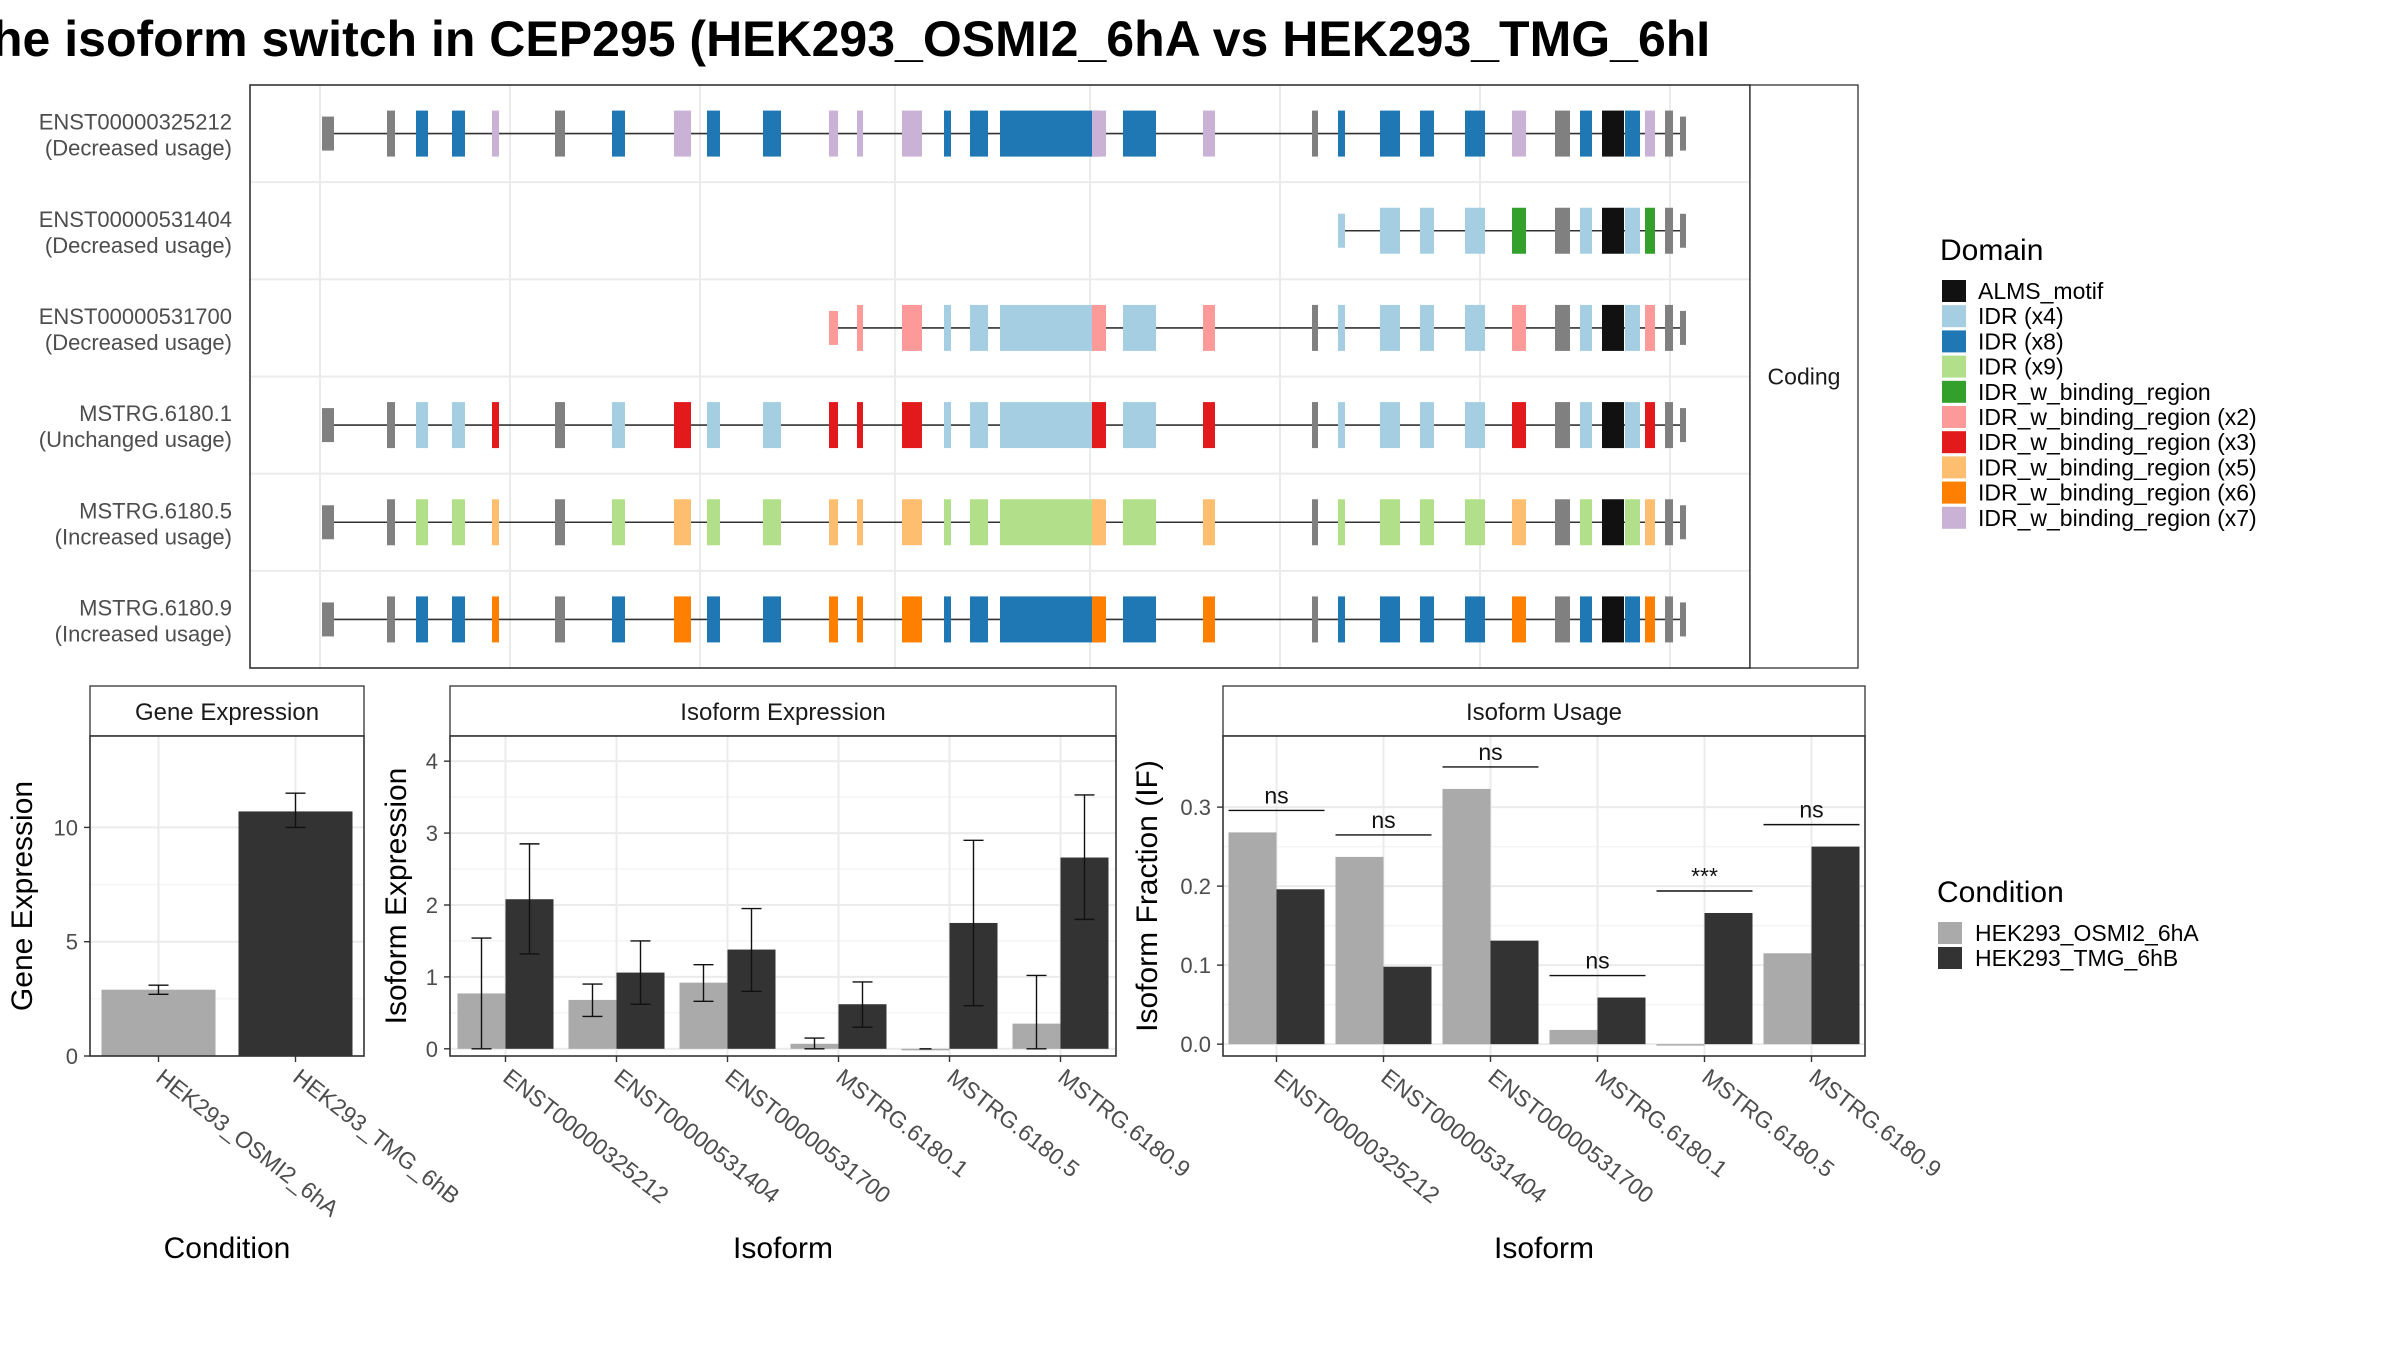 This screenshot has width=2400, height=1355. What do you see at coordinates (143, 633) in the screenshot?
I see `transcript-usage-label: (Increased usage)` at bounding box center [143, 633].